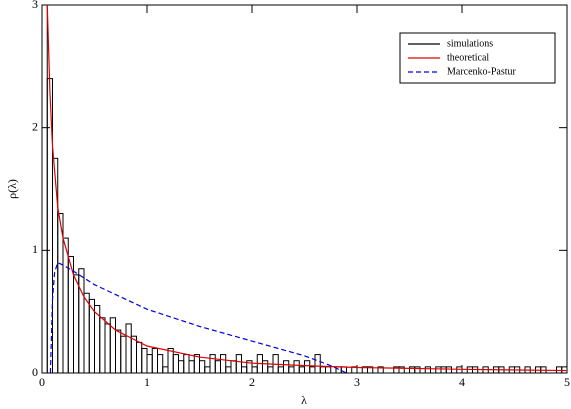 This screenshot has height=409, width=571. Describe the element at coordinates (35, 372) in the screenshot. I see `y-tick-label: 0` at that location.